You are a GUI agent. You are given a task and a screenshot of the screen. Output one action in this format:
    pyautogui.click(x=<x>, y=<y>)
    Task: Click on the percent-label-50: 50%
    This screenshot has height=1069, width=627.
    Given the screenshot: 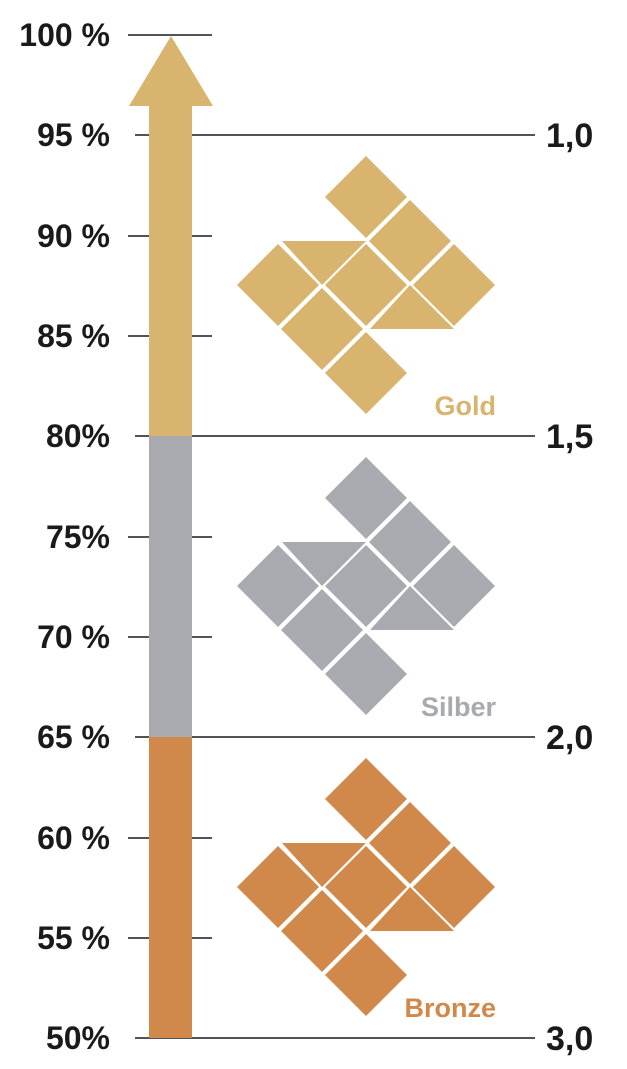 What is the action you would take?
    pyautogui.click(x=78, y=1038)
    